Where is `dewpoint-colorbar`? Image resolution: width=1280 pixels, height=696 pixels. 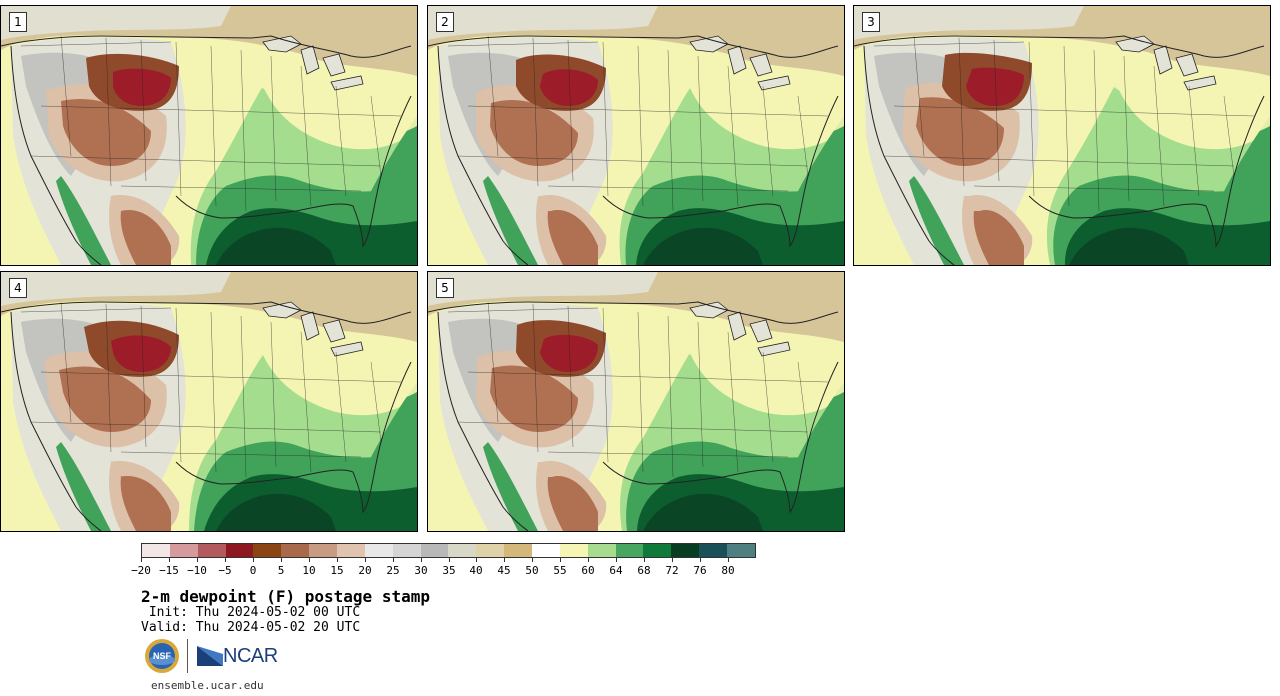 dewpoint-colorbar is located at coordinates (448, 550).